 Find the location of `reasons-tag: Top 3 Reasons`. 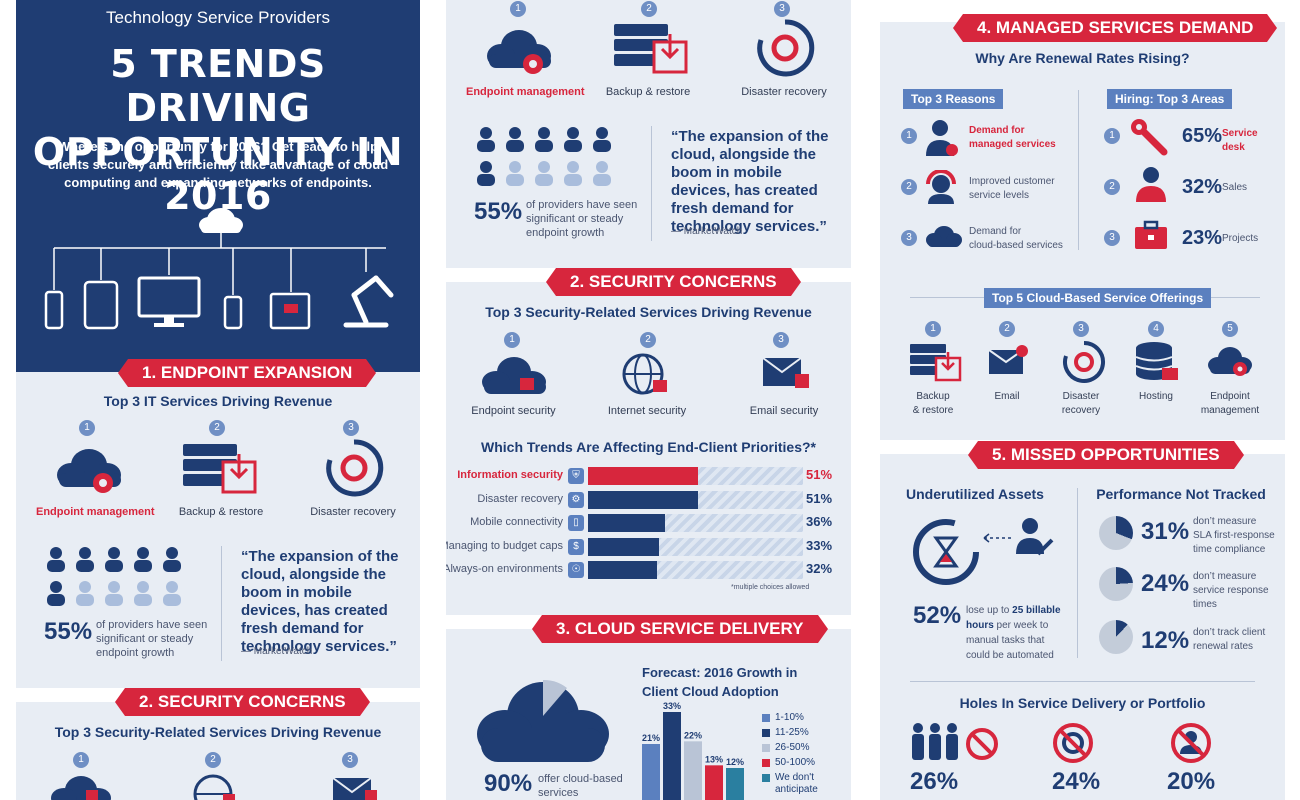

reasons-tag: Top 3 Reasons is located at coordinates (953, 99).